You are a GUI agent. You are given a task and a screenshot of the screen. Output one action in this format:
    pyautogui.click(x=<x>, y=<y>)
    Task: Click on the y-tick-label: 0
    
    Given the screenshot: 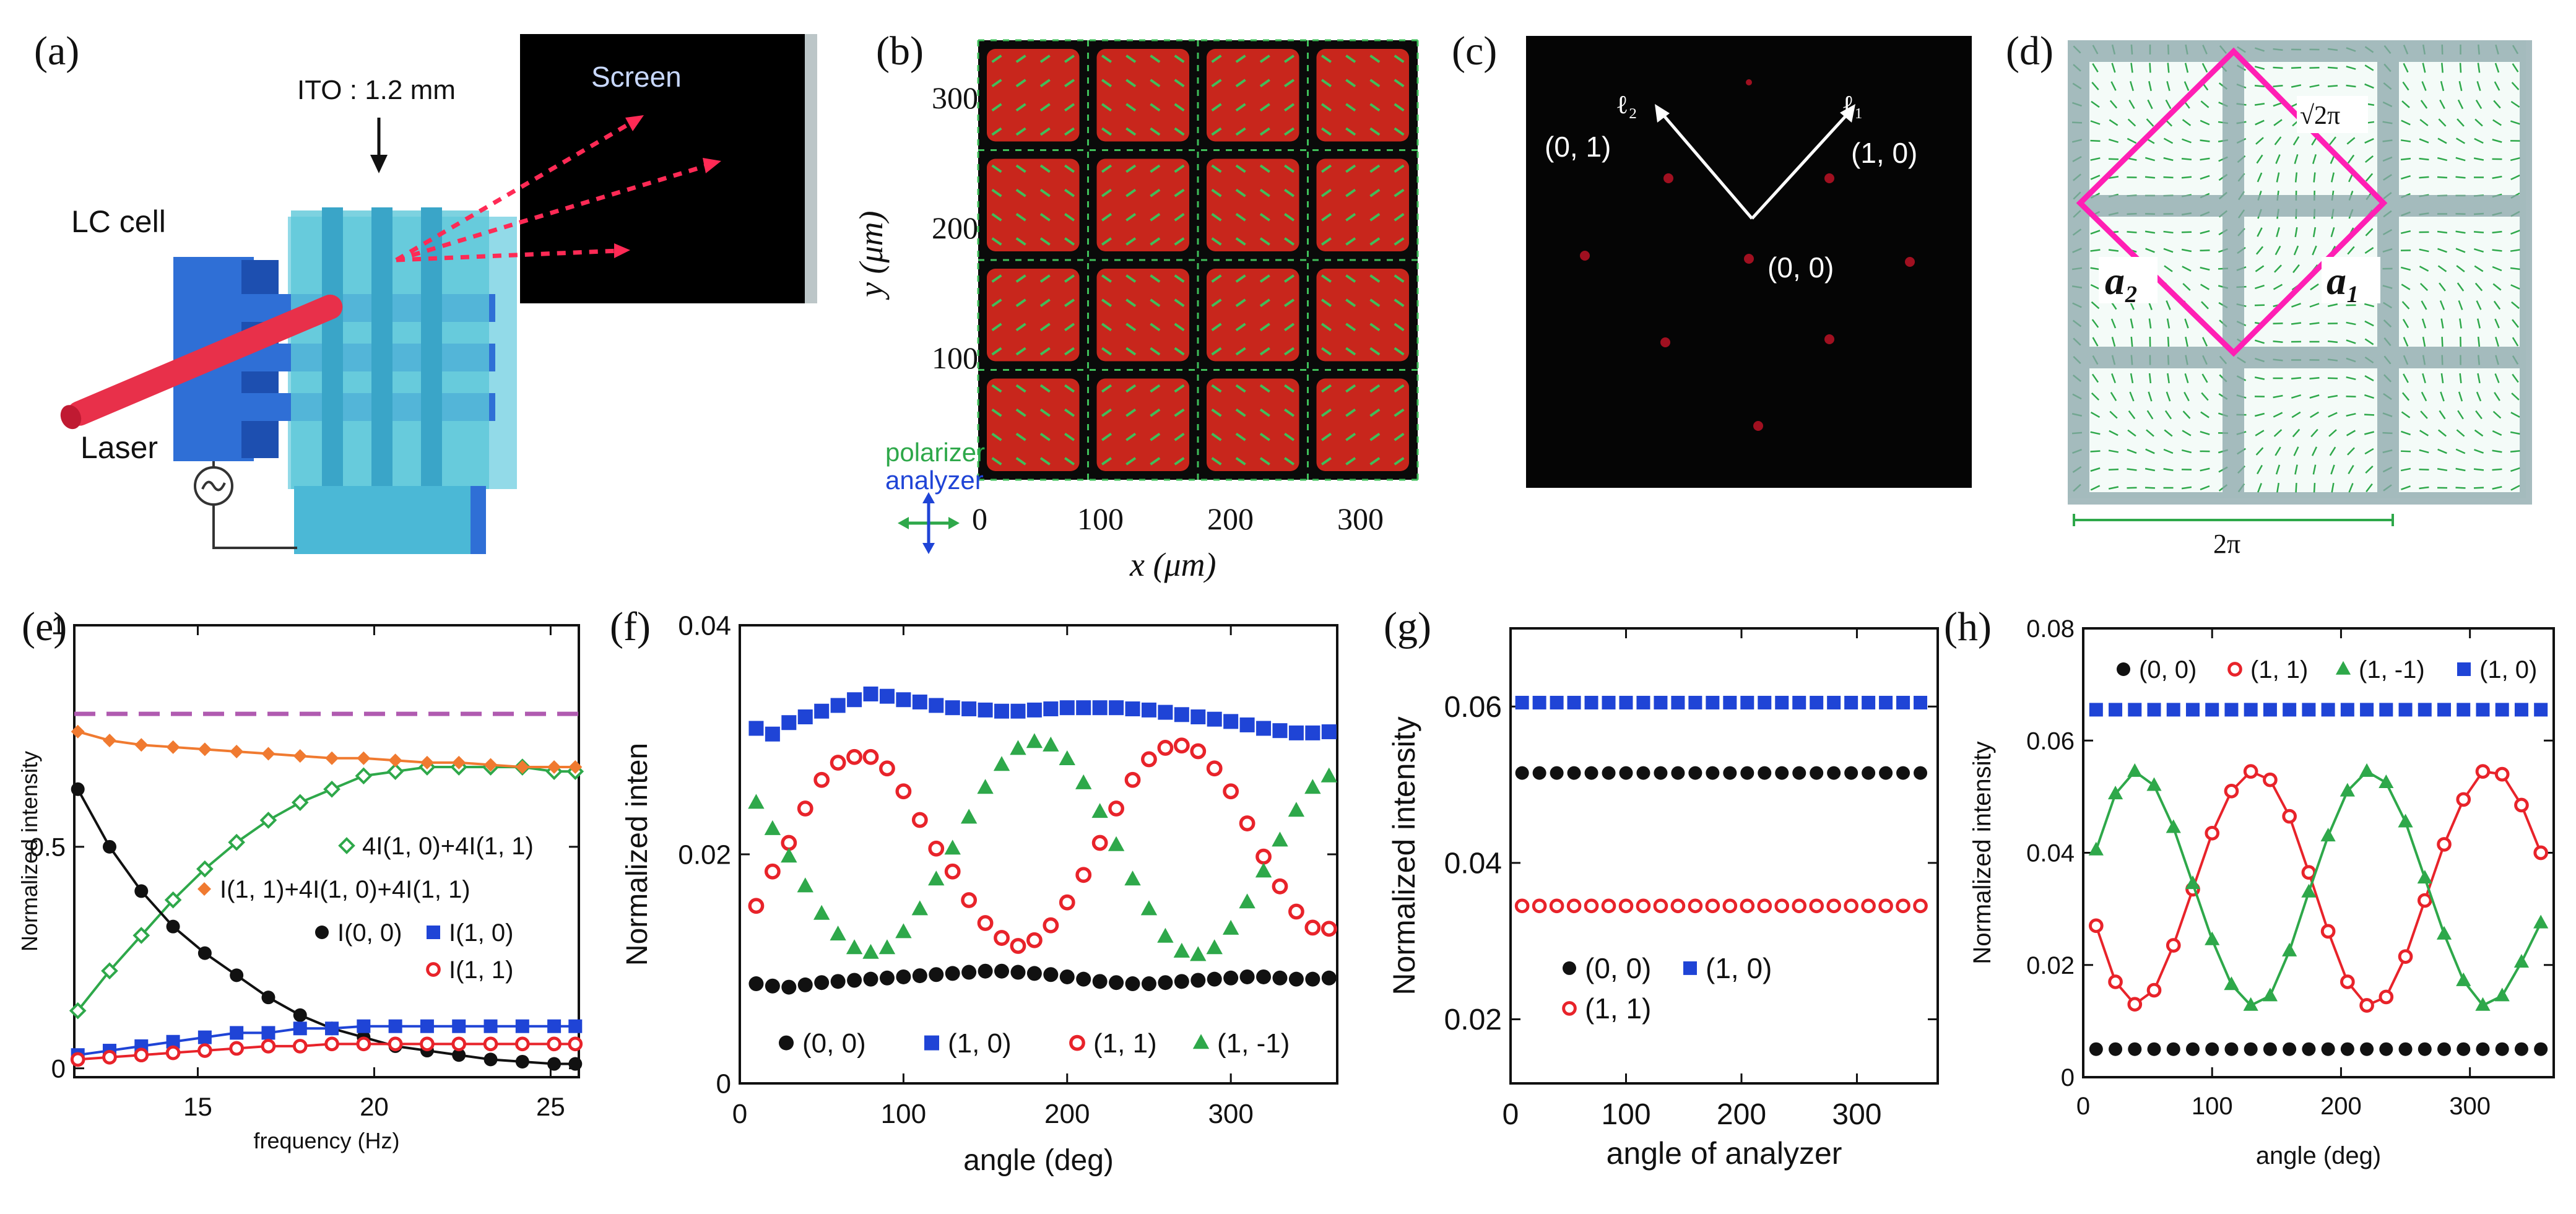 What is the action you would take?
    pyautogui.click(x=723, y=1084)
    